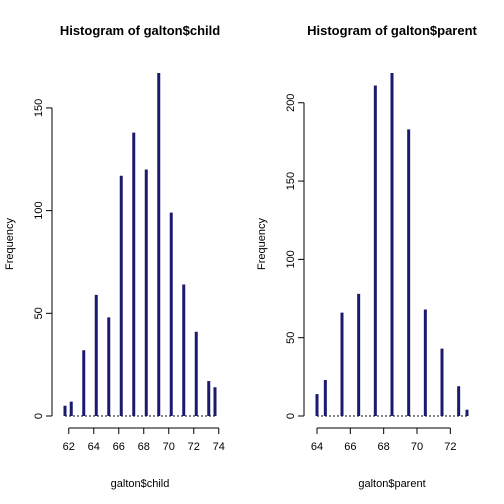  I want to click on child-histogram-title: Histogram of galton$child, so click(140, 30).